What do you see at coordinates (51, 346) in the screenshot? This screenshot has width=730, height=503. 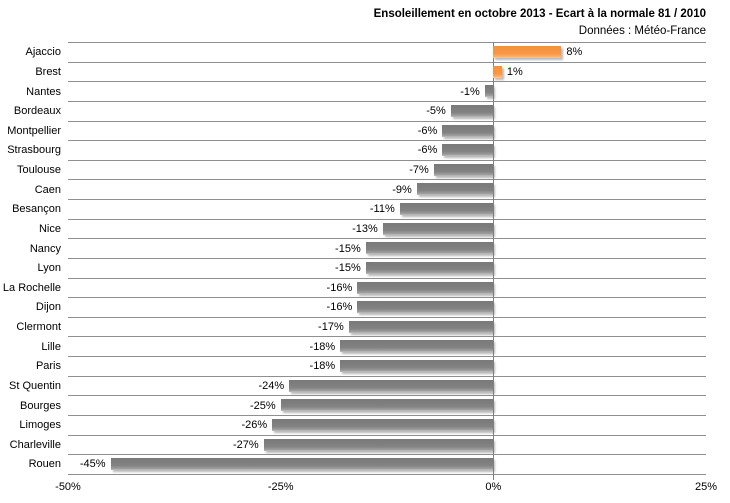 I see `category-label: Lille` at bounding box center [51, 346].